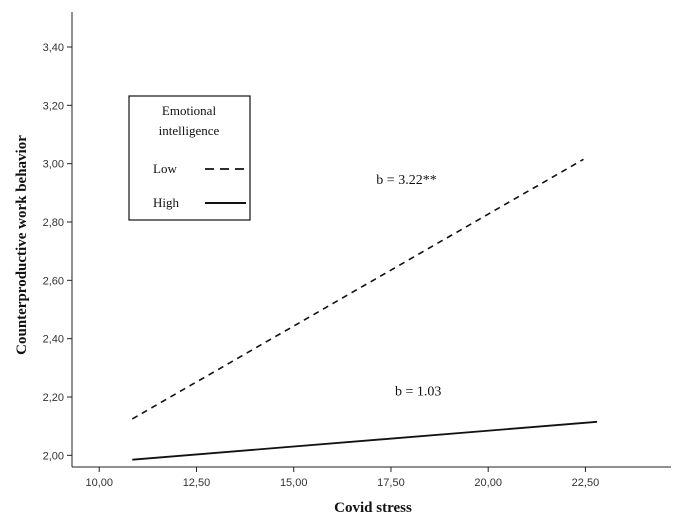 Image resolution: width=681 pixels, height=517 pixels. What do you see at coordinates (99, 483) in the screenshot?
I see `x-tick-label: 10,00` at bounding box center [99, 483].